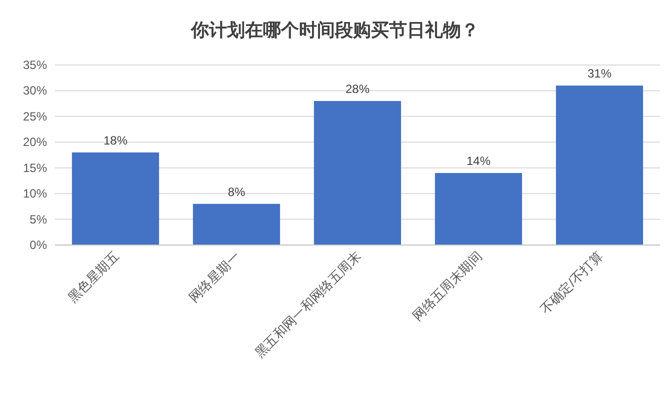  I want to click on data-label: 18%, so click(115, 140).